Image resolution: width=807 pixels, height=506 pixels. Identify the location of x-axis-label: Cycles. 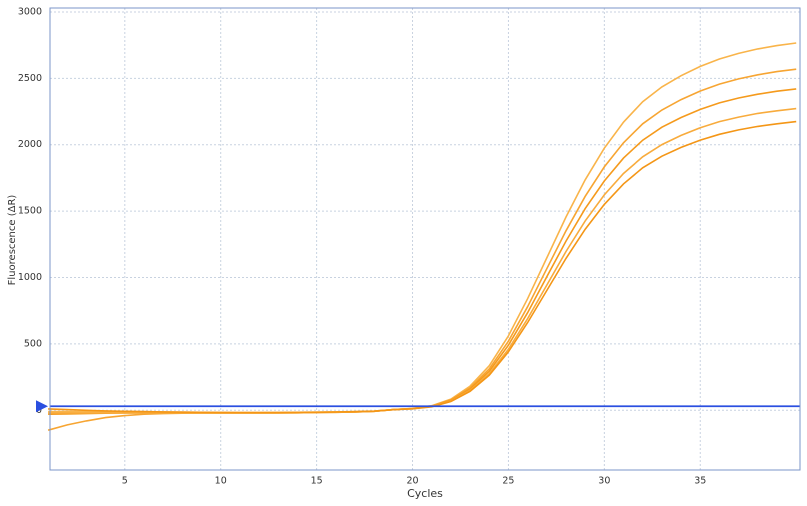
(425, 493).